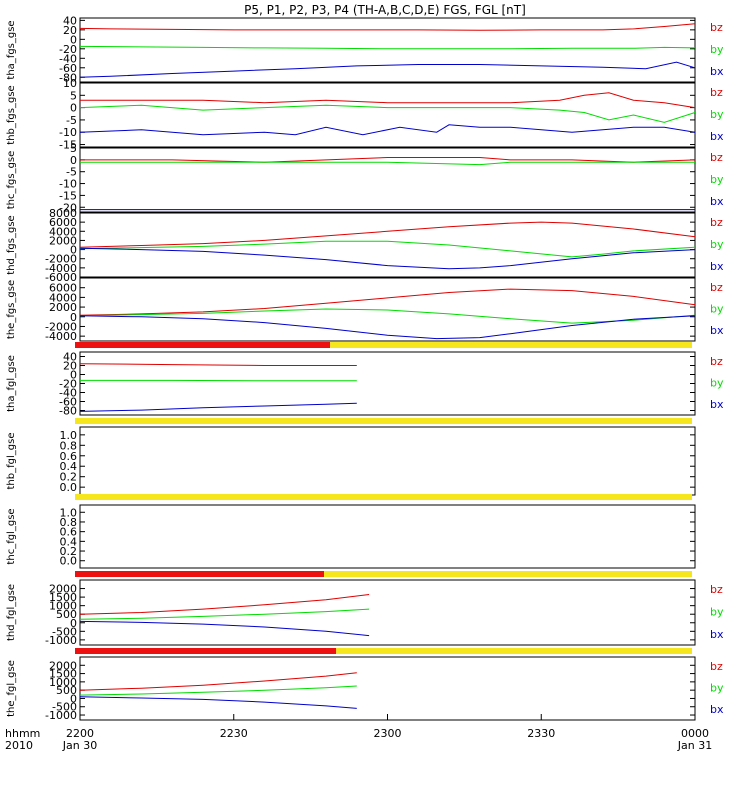 The height and width of the screenshot is (800, 750). I want to click on x-tick-label: 2300, so click(388, 733).